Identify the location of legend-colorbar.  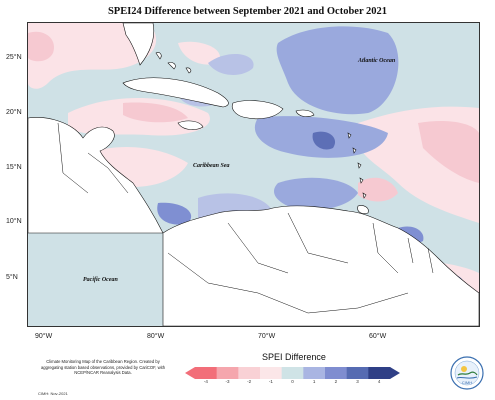
(292, 373).